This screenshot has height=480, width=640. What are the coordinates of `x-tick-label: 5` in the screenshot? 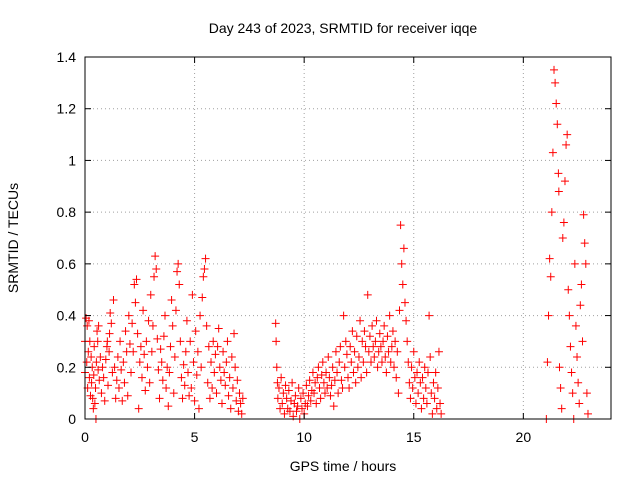 It's located at (195, 437).